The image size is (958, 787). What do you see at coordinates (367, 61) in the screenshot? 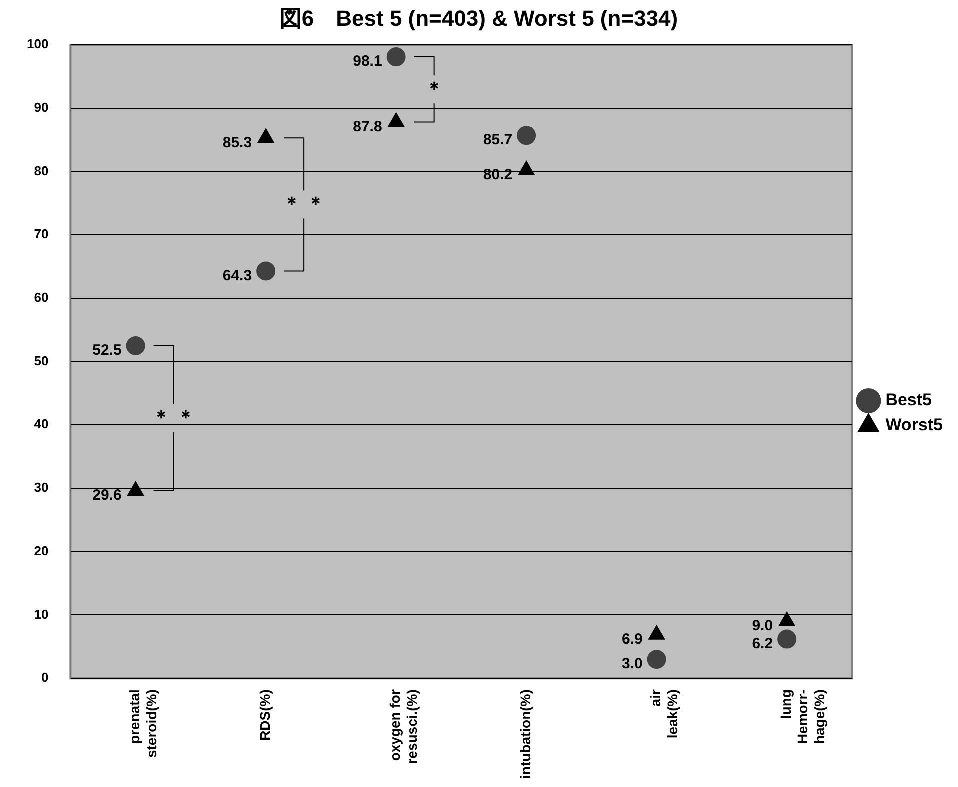
I see `data-label: 98.1` at bounding box center [367, 61].